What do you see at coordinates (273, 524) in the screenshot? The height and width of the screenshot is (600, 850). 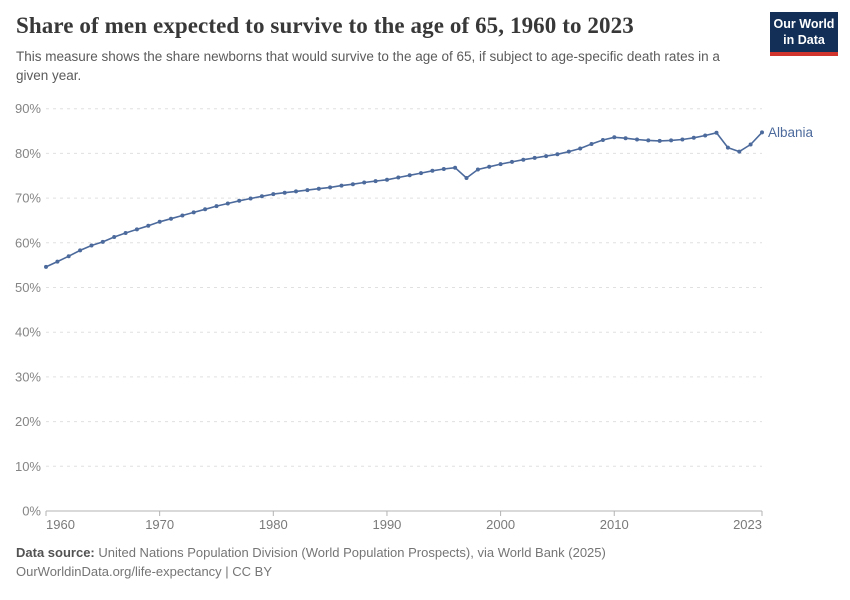 I see `x-tick-label: 1980` at bounding box center [273, 524].